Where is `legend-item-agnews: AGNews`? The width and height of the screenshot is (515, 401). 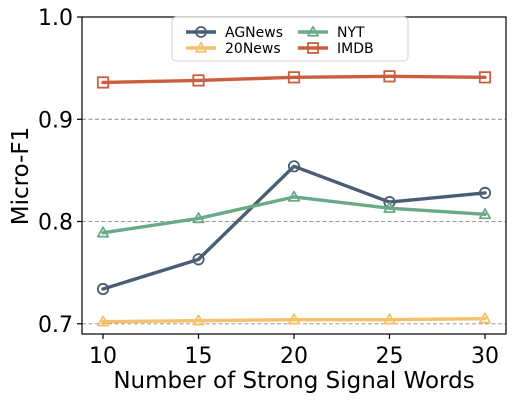 legend-item-agnews: AGNews is located at coordinates (234, 33).